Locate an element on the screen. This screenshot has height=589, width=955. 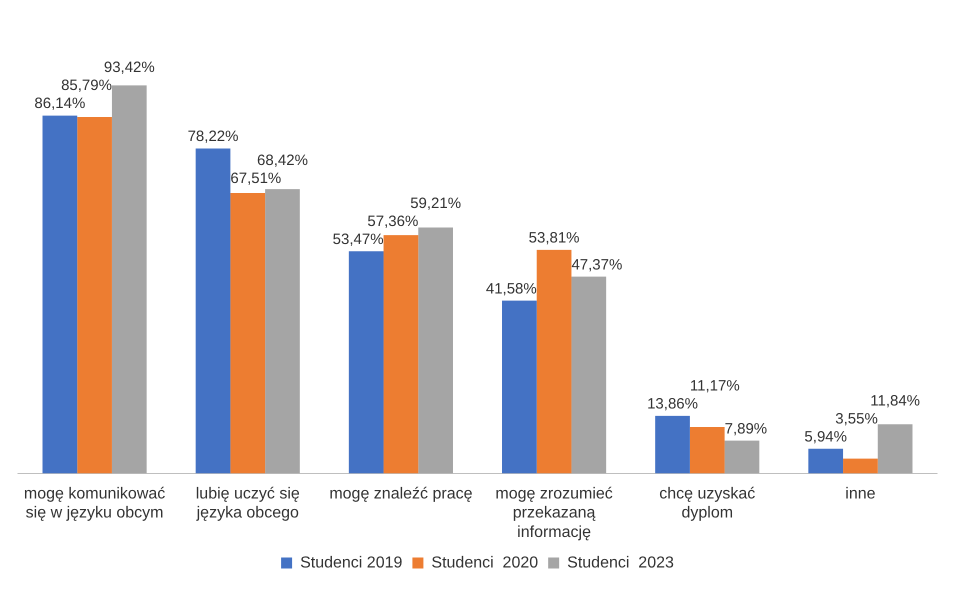
legend-label: Studenci 2020 is located at coordinates (484, 563).